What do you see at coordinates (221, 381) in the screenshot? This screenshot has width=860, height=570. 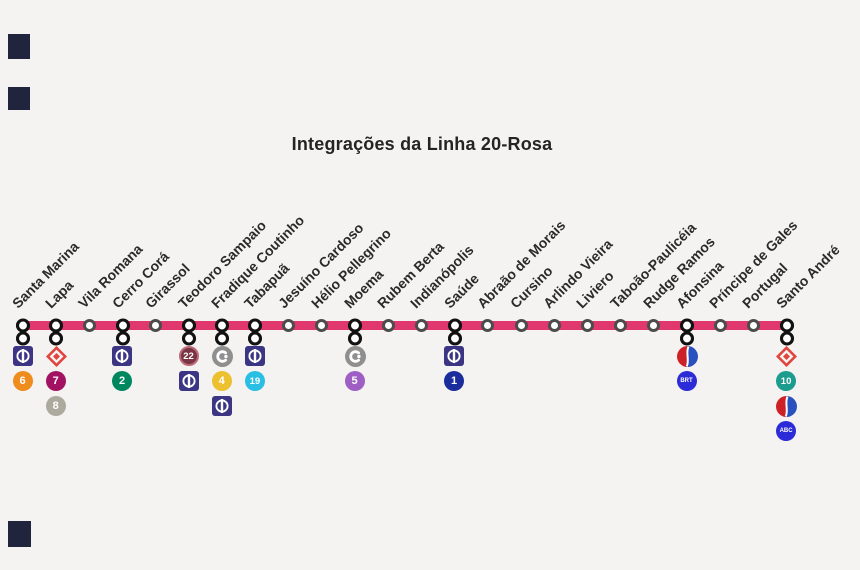 I see `line-4-amarela-badge: 4` at bounding box center [221, 381].